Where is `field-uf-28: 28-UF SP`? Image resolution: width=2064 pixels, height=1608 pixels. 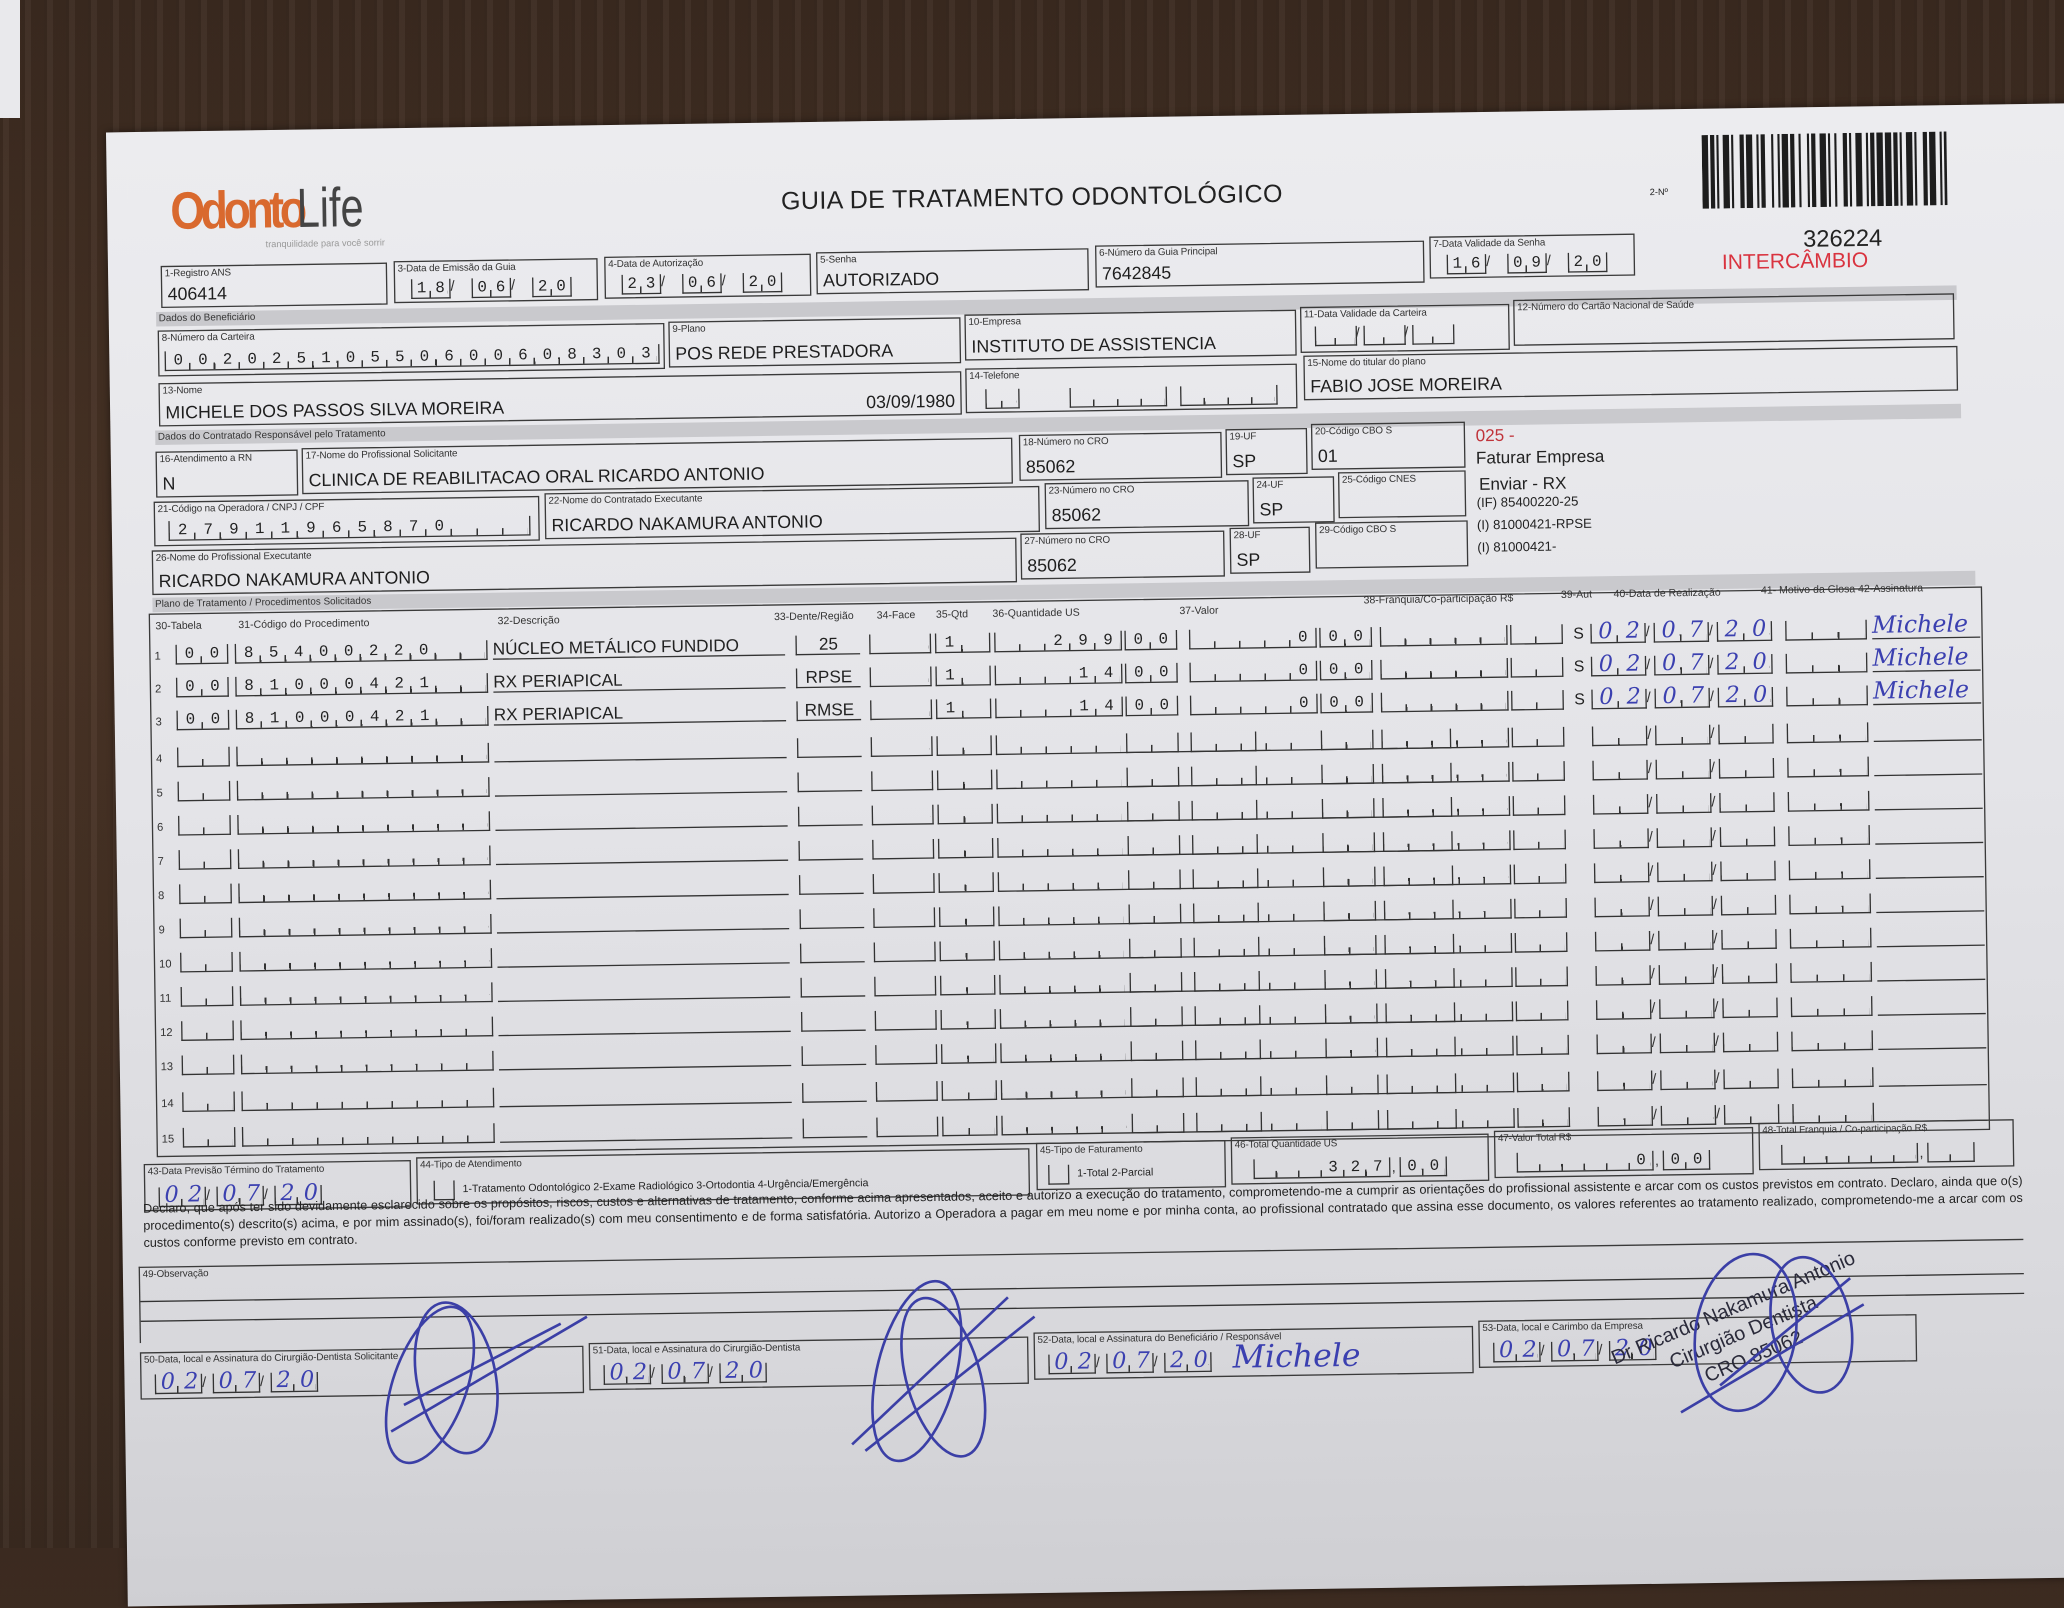
field-uf-28: 28-UF SP is located at coordinates (1270, 550).